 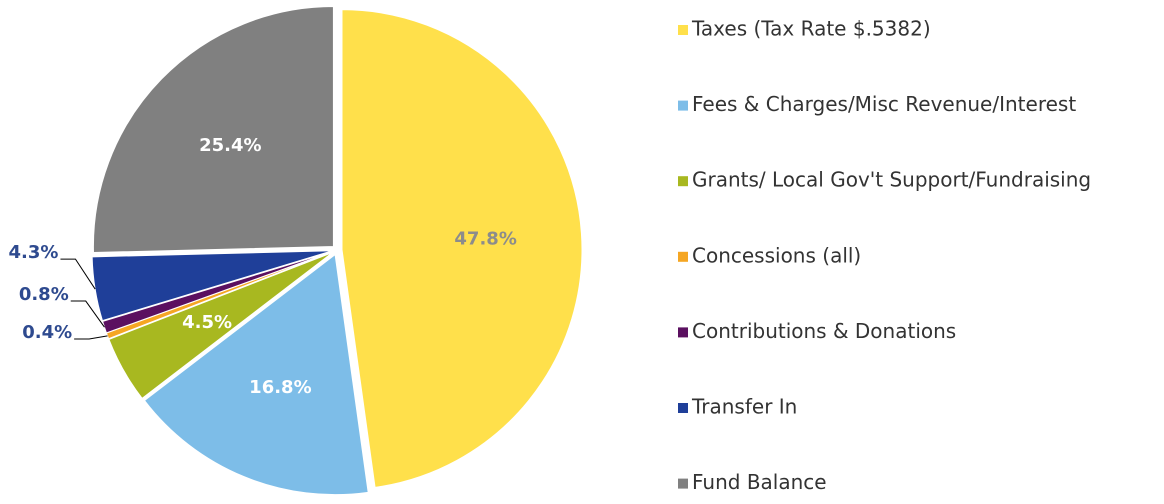 I want to click on legend-label: Grants/ Local Gov't Support/Fundraising, so click(x=891, y=180).